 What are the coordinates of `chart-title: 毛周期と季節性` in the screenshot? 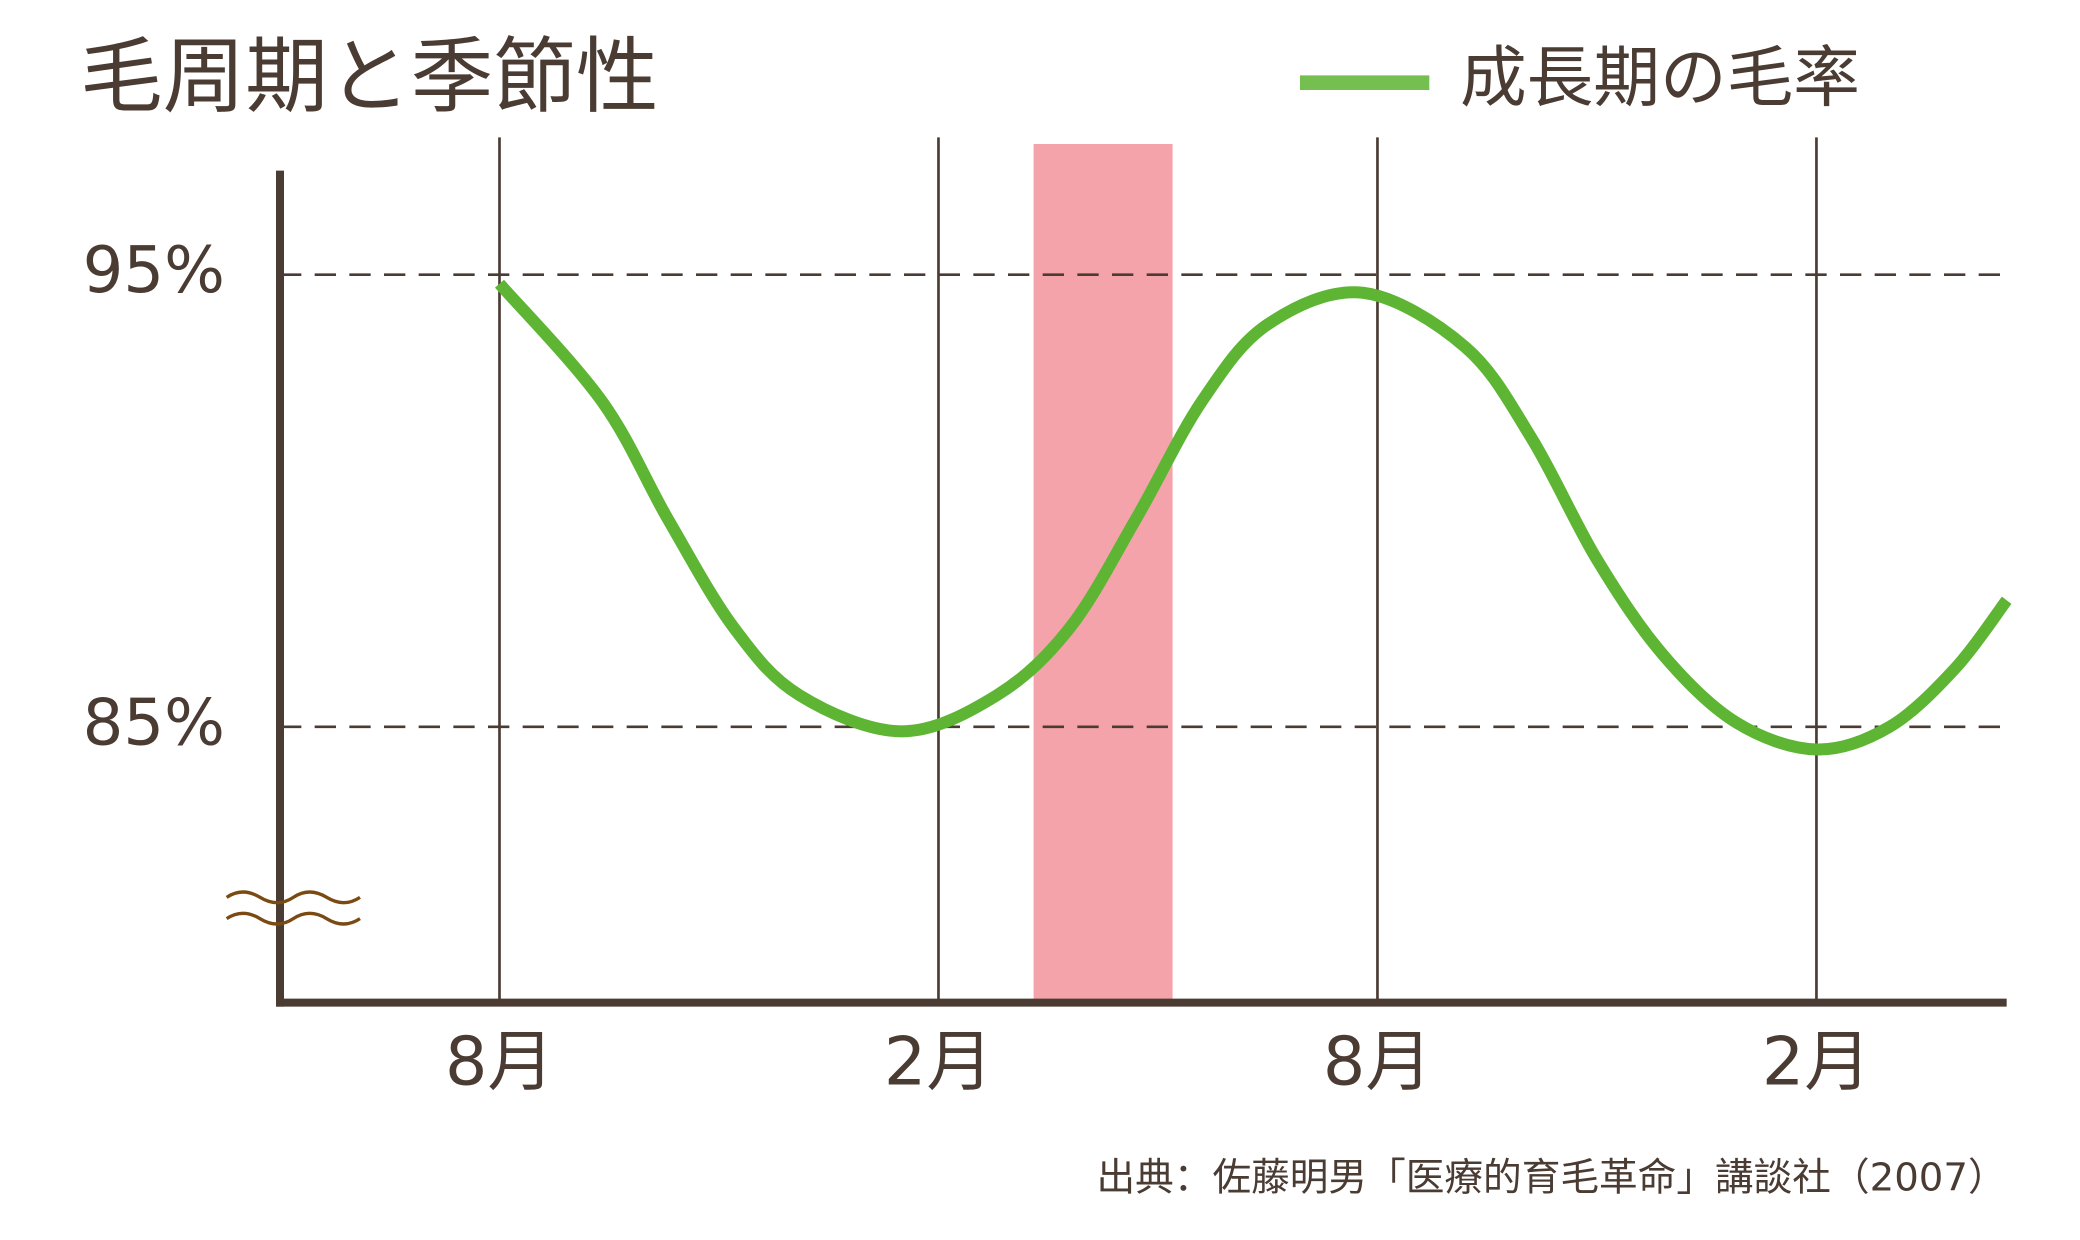 It's located at (369, 77).